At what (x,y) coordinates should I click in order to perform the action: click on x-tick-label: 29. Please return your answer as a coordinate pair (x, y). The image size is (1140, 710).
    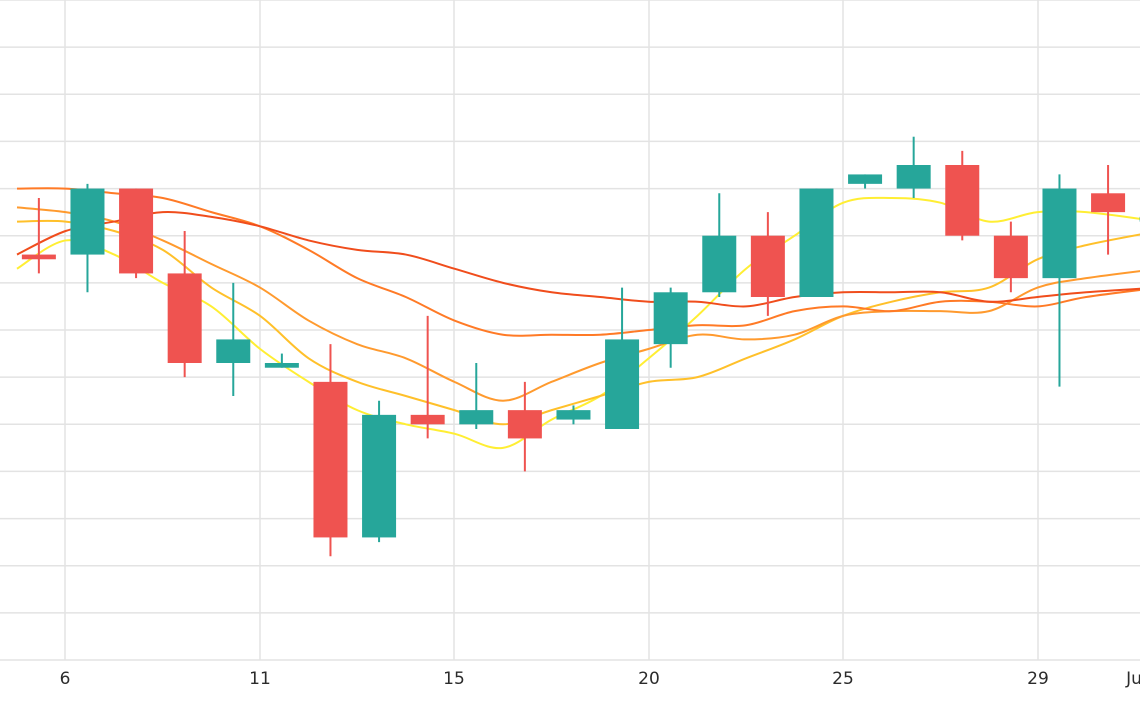
    Looking at the image, I should click on (1038, 679).